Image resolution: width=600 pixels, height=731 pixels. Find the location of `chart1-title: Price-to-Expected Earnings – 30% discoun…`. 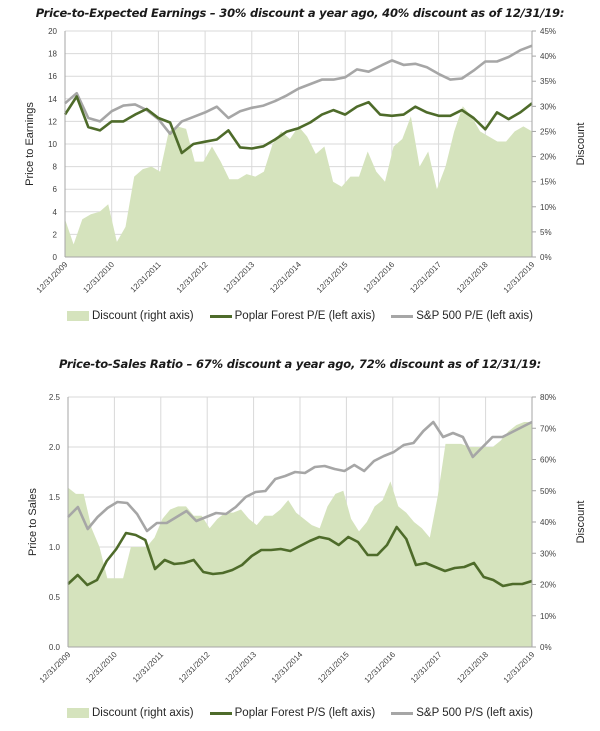

chart1-title: Price-to-Expected Earnings – 30% discoun… is located at coordinates (300, 13).